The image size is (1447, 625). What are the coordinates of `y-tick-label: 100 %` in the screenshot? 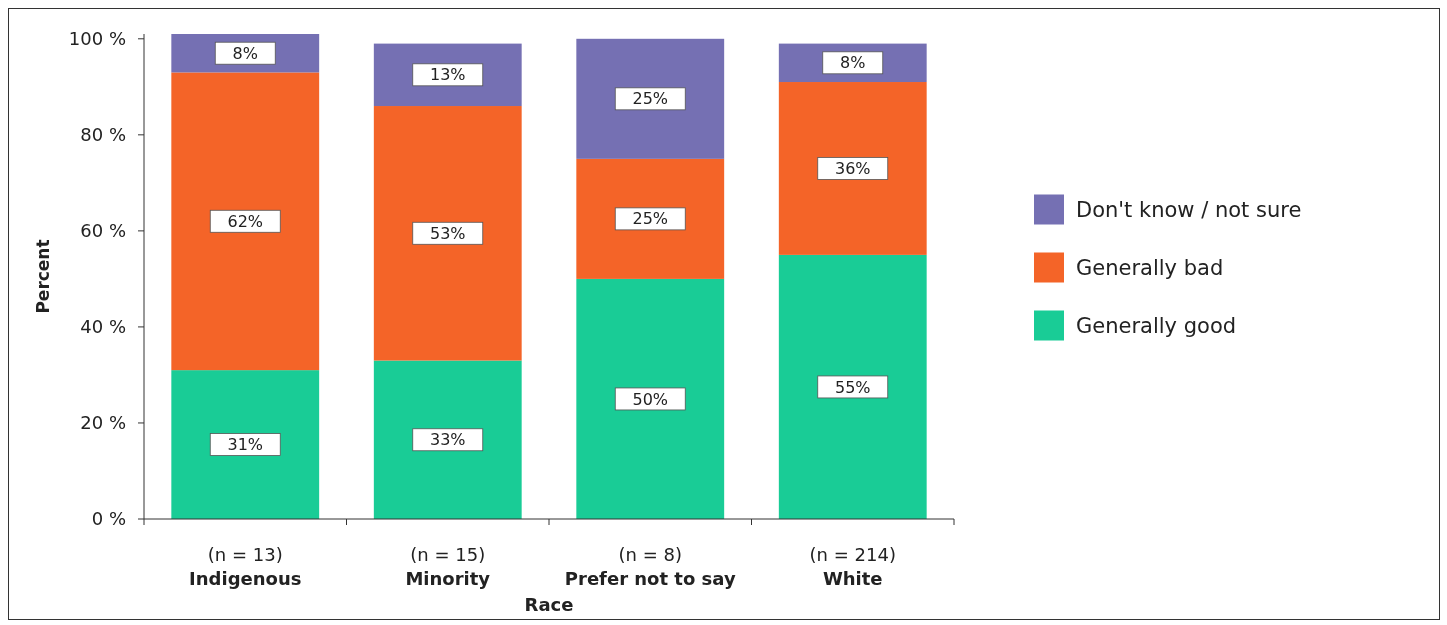 It's located at (97, 39).